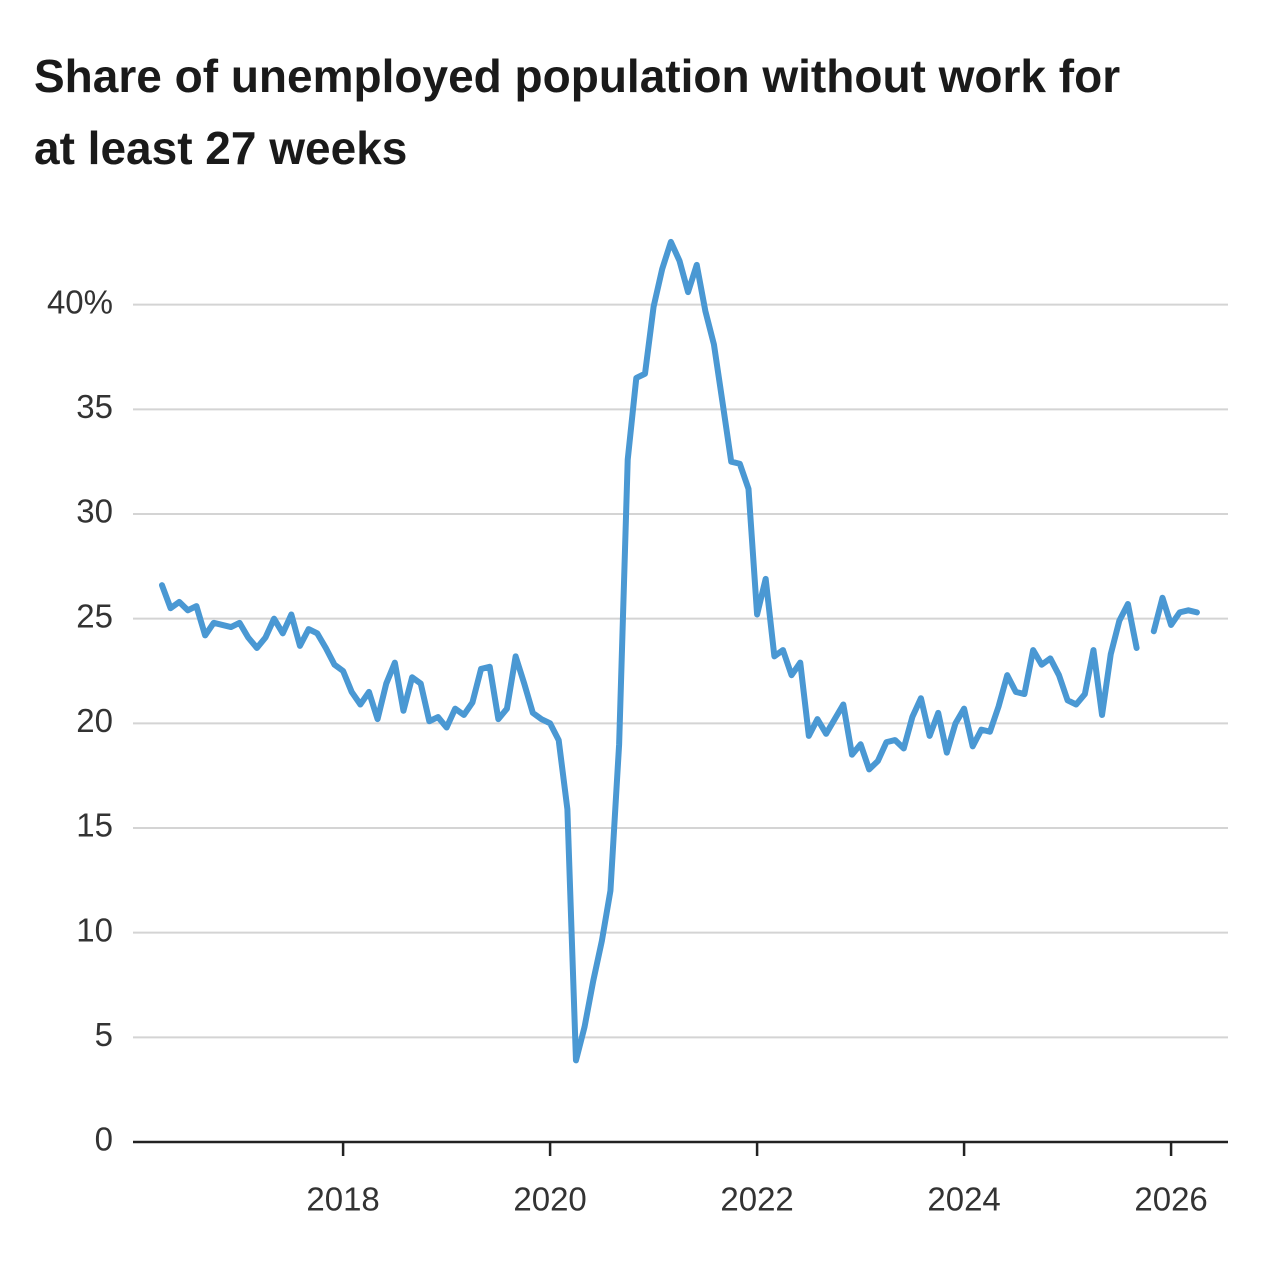 The image size is (1266, 1266). Describe the element at coordinates (756, 1199) in the screenshot. I see `x-tick-label: 2022` at that location.